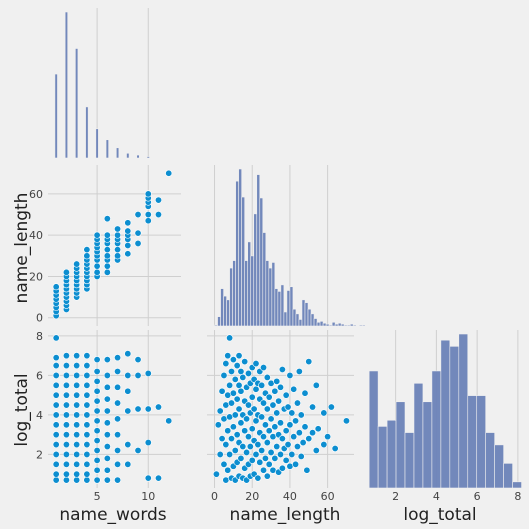 The width and height of the screenshot is (529, 529). Describe the element at coordinates (439, 515) in the screenshot. I see `xlabel-log-total: log_total` at that location.